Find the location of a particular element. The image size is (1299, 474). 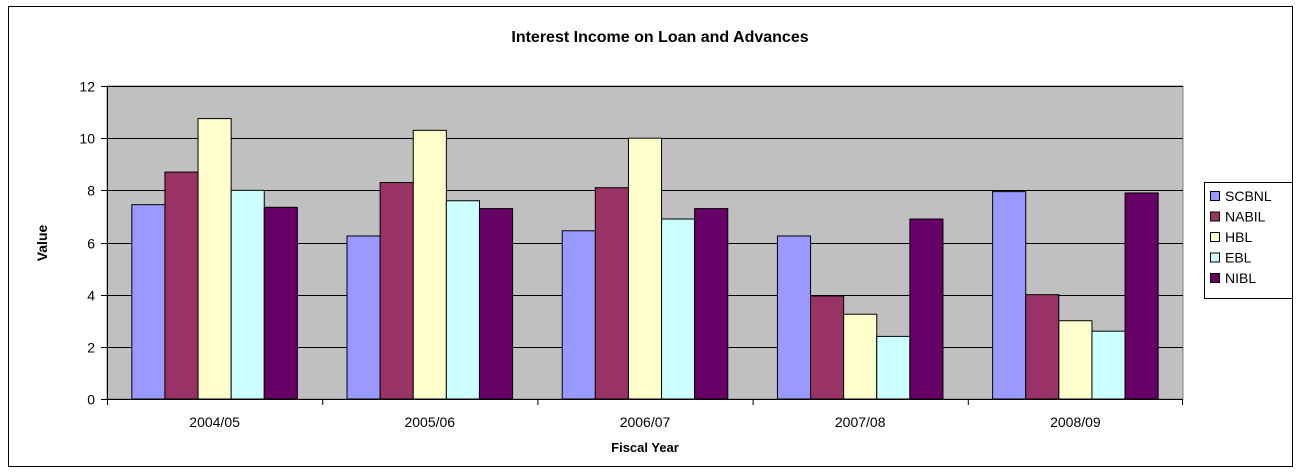

y-tick-label: 12 is located at coordinates (87, 87).